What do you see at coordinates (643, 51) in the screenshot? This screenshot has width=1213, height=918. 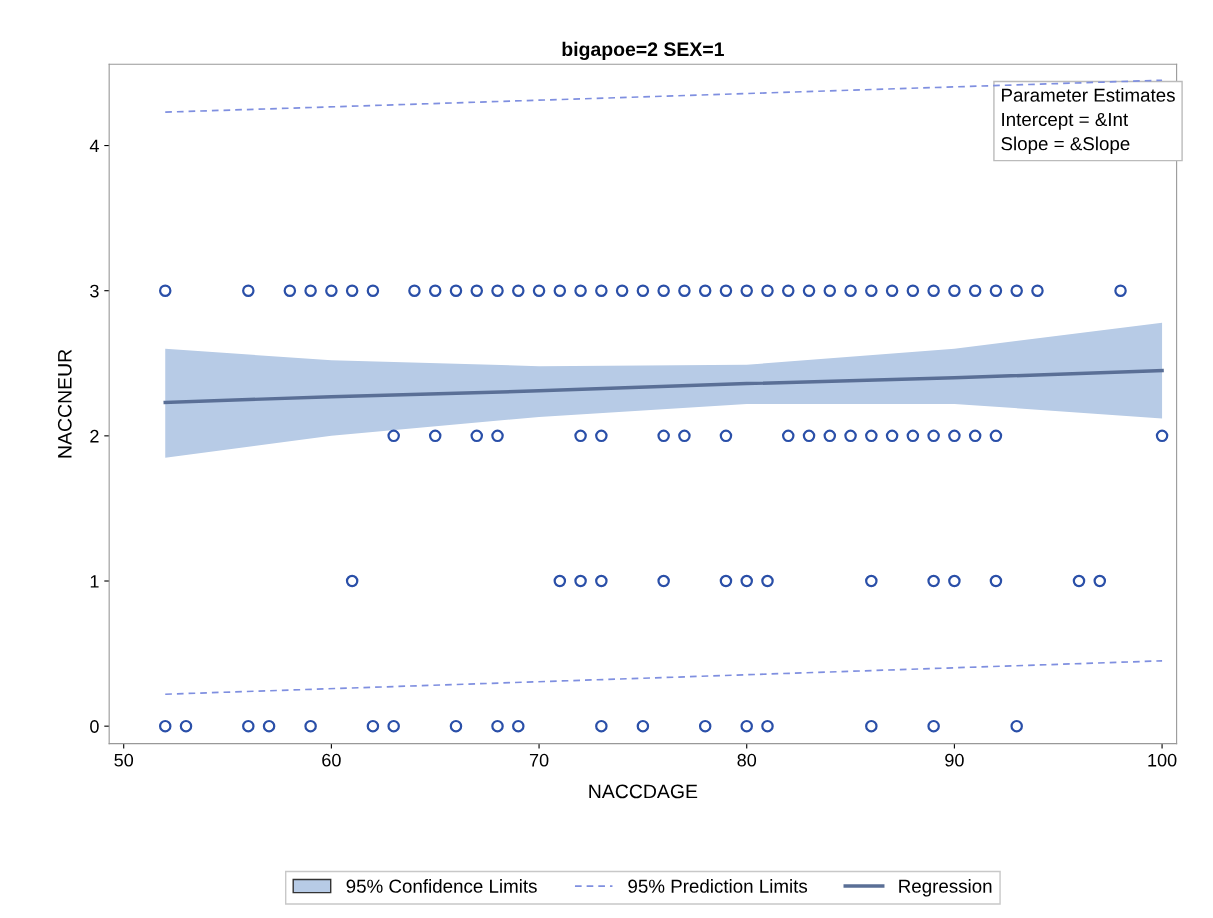 I see `chart-title: bigapoe=2 SEX=1` at bounding box center [643, 51].